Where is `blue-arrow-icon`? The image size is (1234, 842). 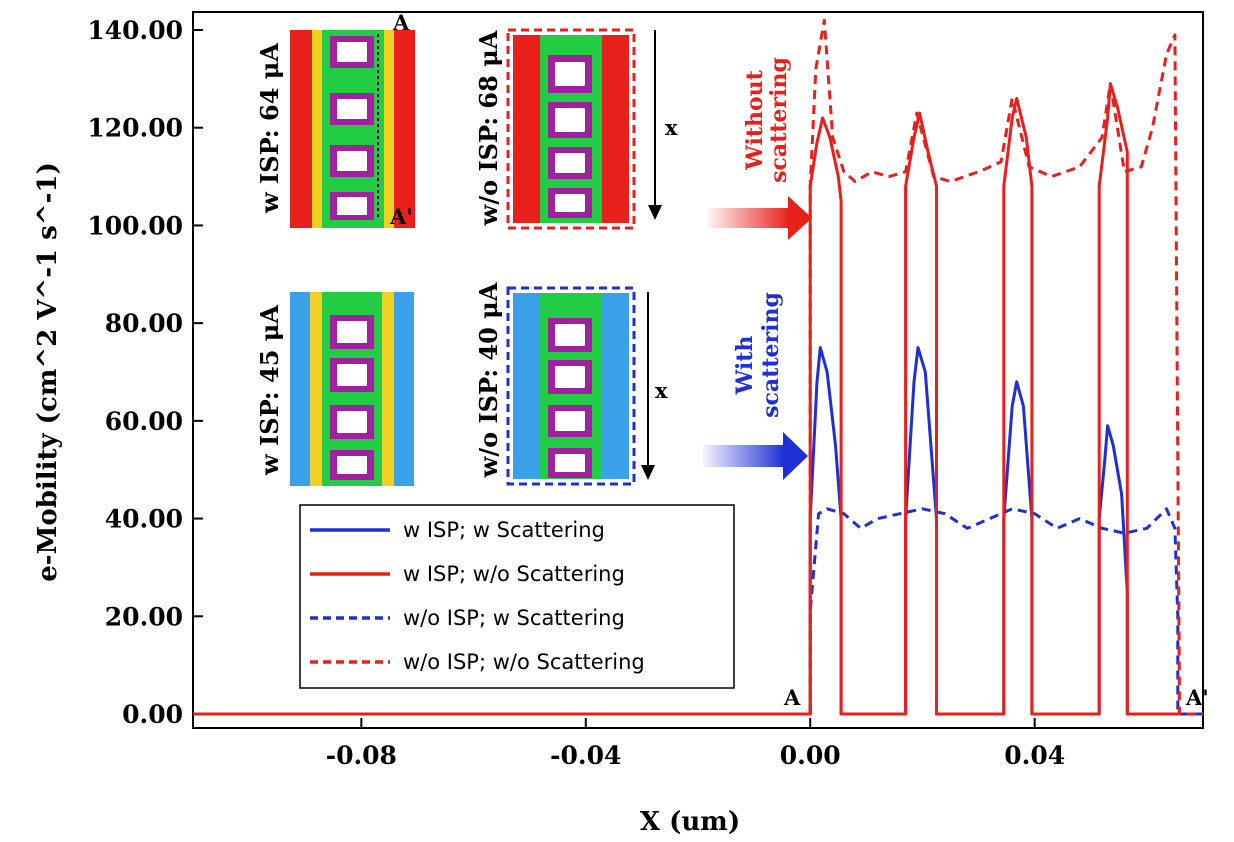 blue-arrow-icon is located at coordinates (755, 456).